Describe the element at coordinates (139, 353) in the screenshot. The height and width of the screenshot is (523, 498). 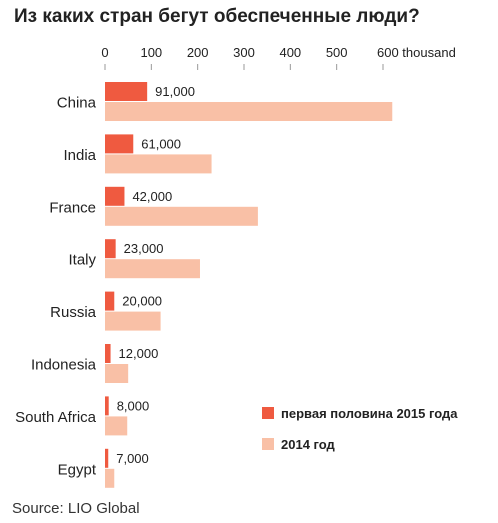
I see `data-label: 12,000` at that location.